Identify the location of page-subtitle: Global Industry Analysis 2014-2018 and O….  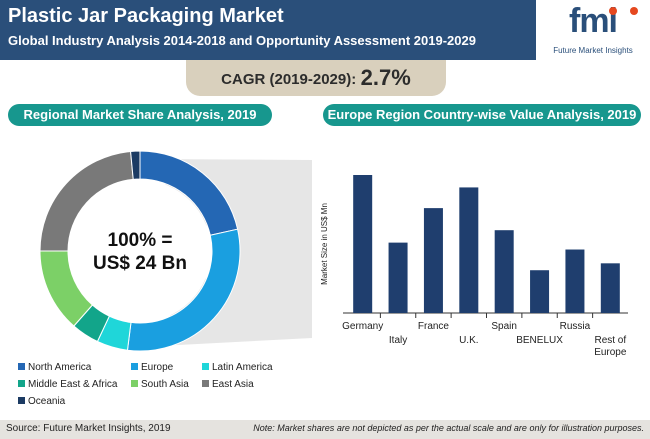
(242, 40).